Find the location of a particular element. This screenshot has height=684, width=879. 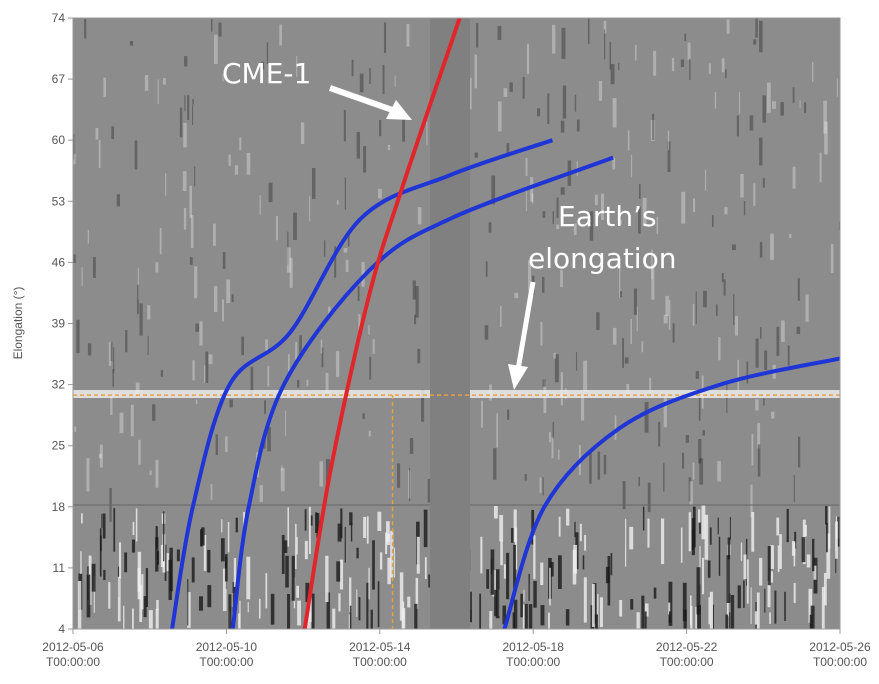

y-tick-label: 74 is located at coordinates (59, 18).